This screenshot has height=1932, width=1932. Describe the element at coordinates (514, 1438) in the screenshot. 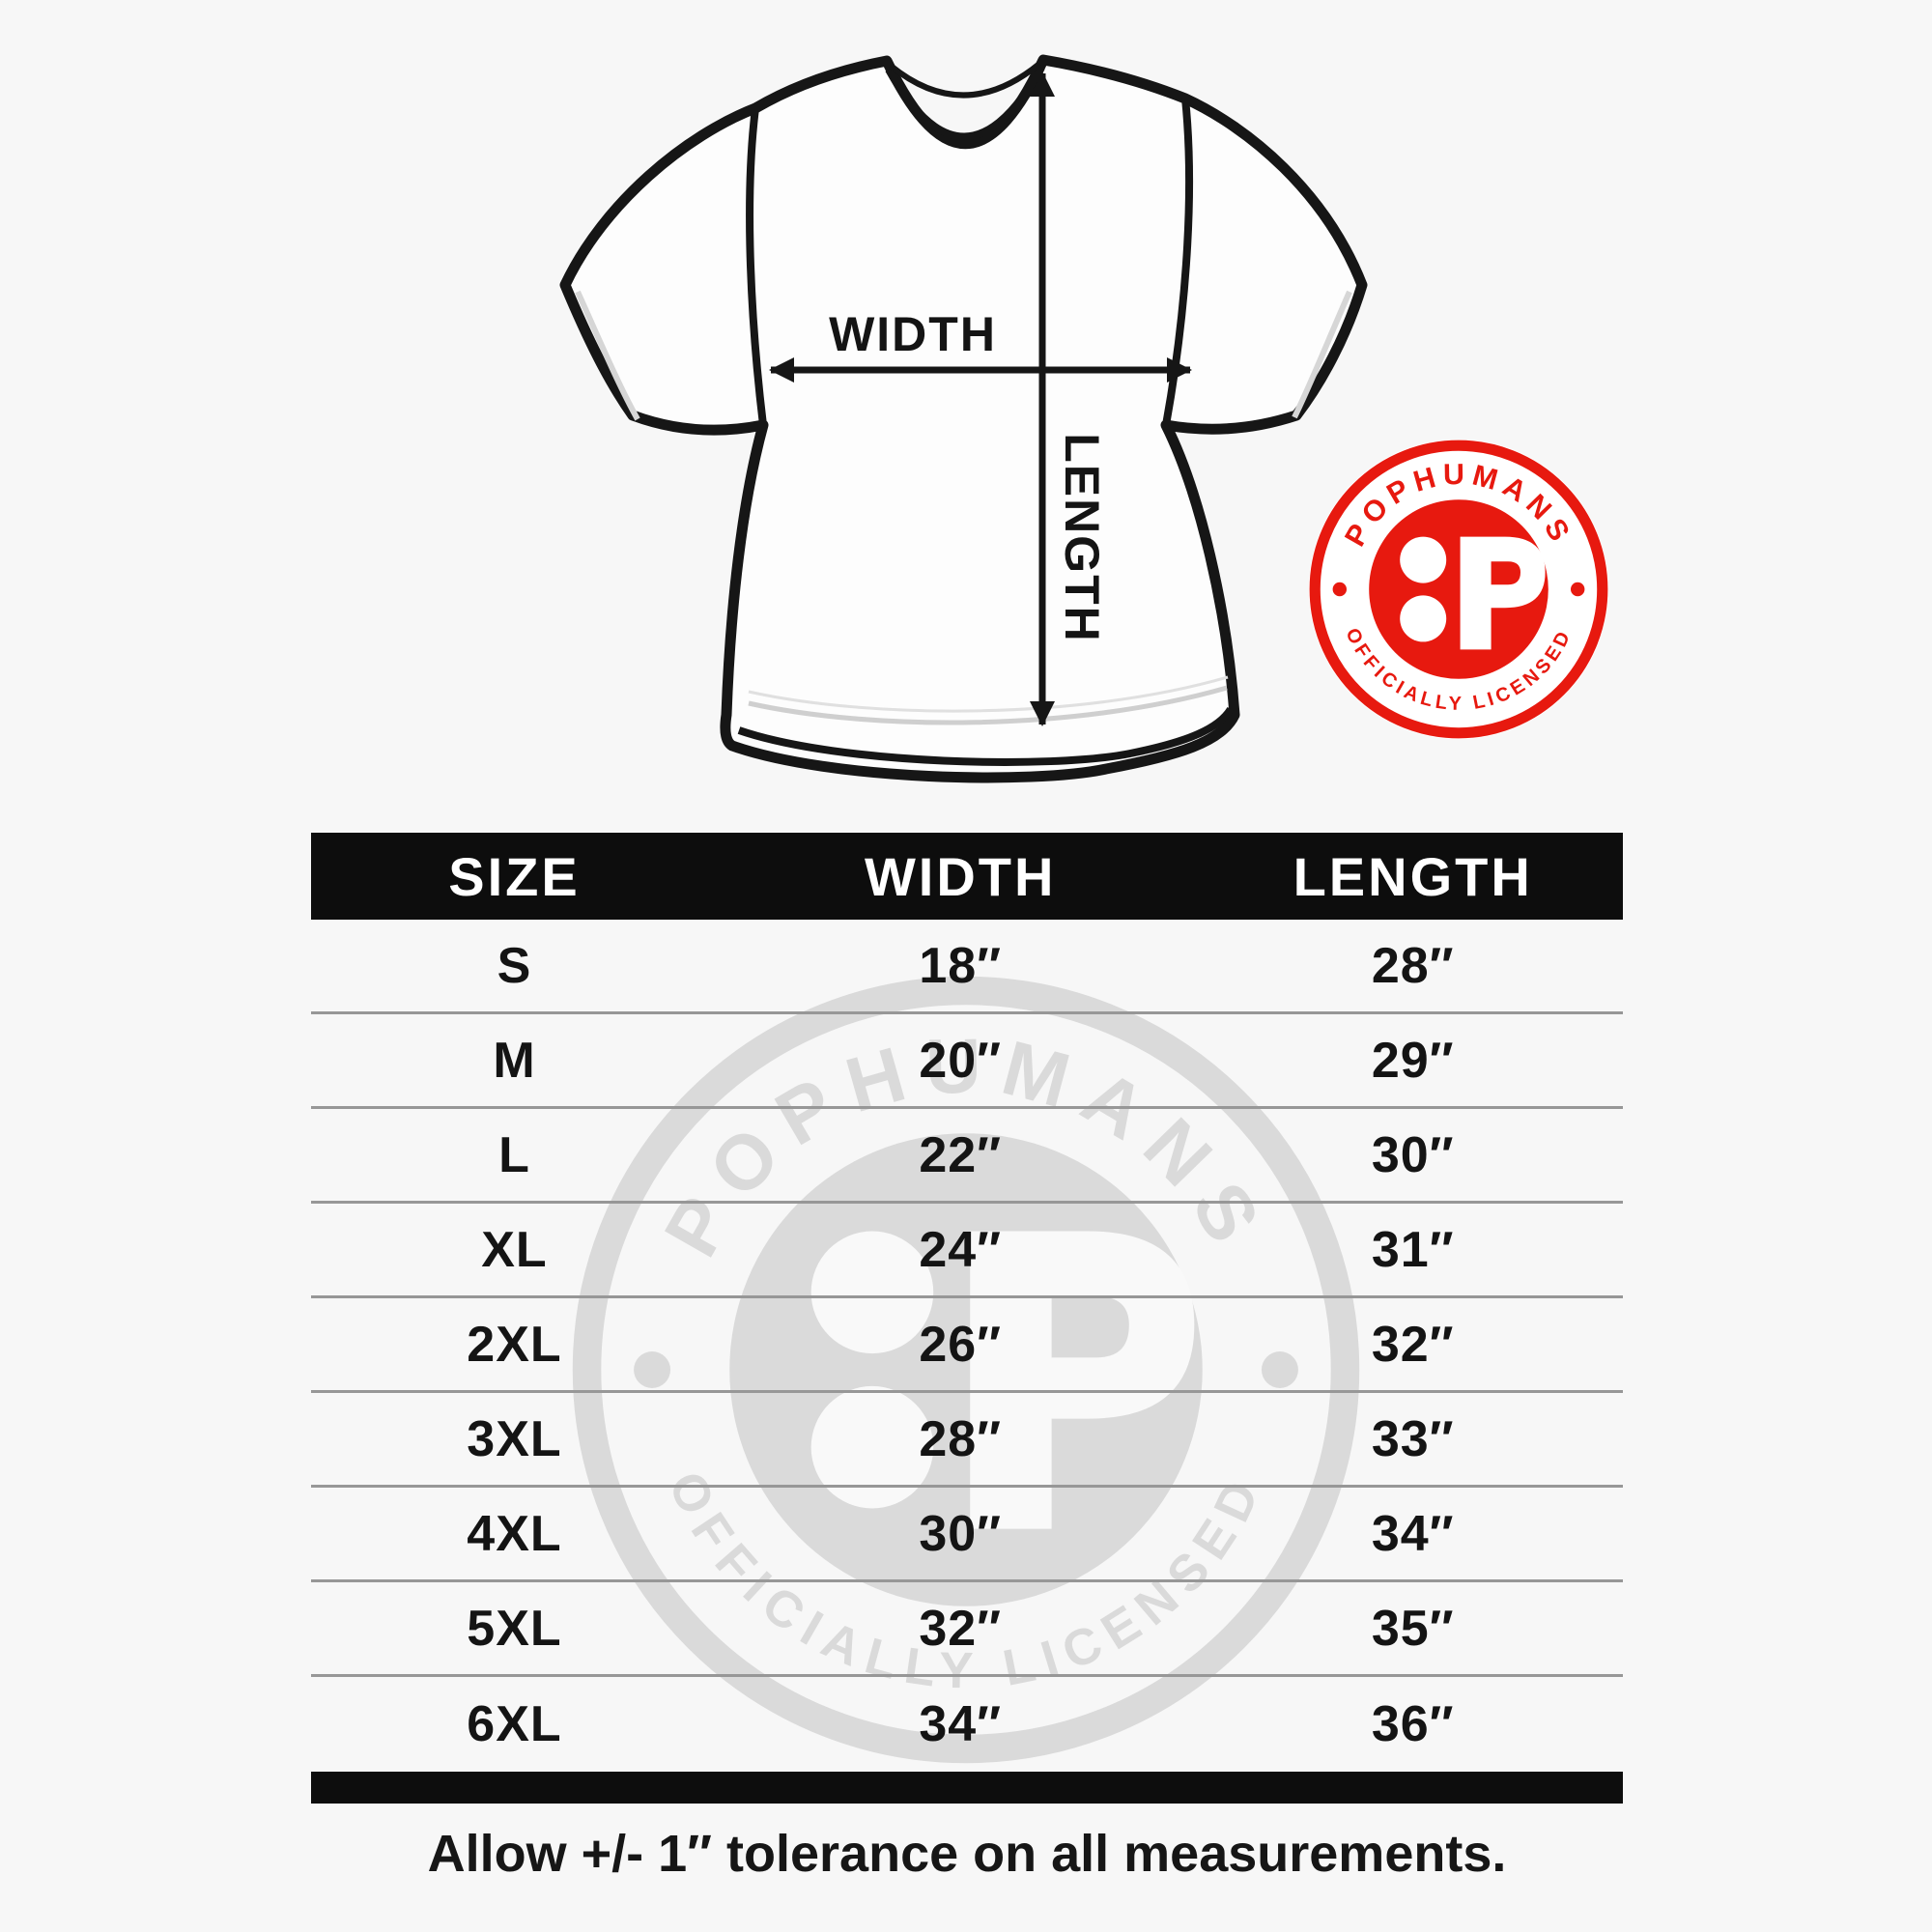

I see `cell-size: 3XL` at that location.